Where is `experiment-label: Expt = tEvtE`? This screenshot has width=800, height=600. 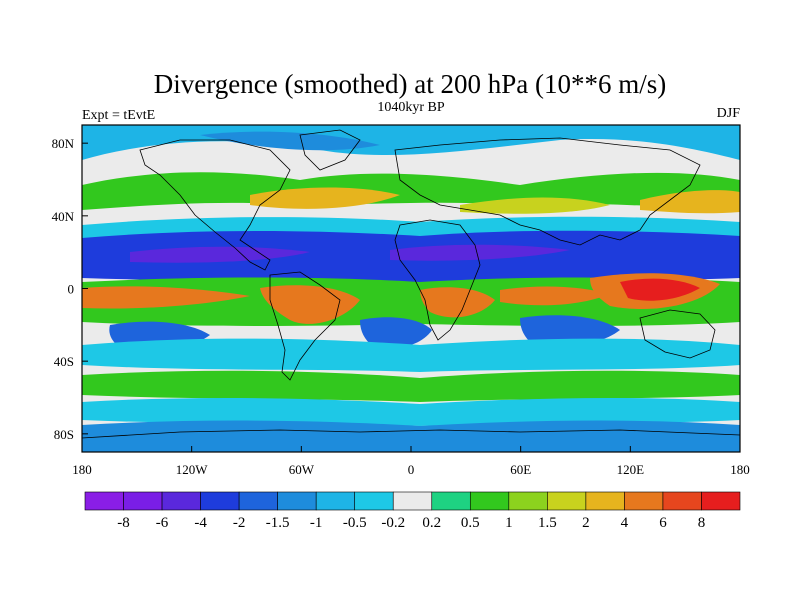
experiment-label: Expt = tEvtE is located at coordinates (118, 115).